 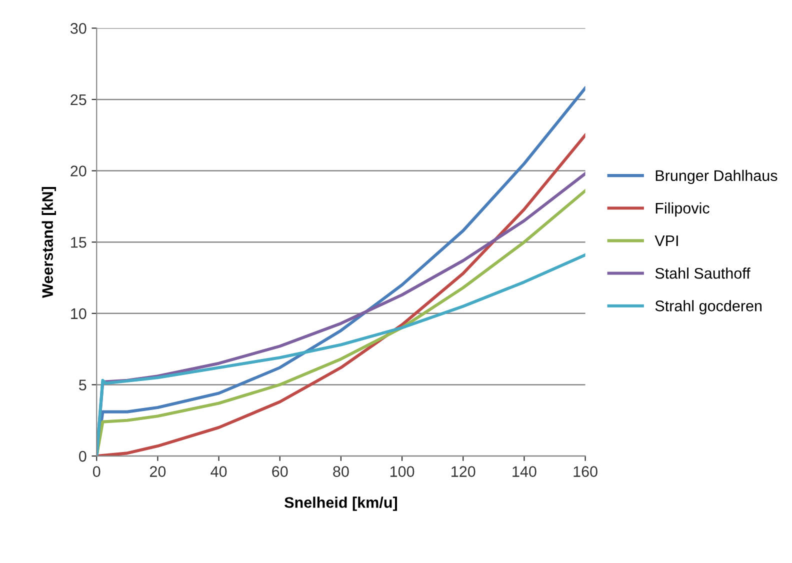 What do you see at coordinates (78, 100) in the screenshot?
I see `y-tick-label: 25` at bounding box center [78, 100].